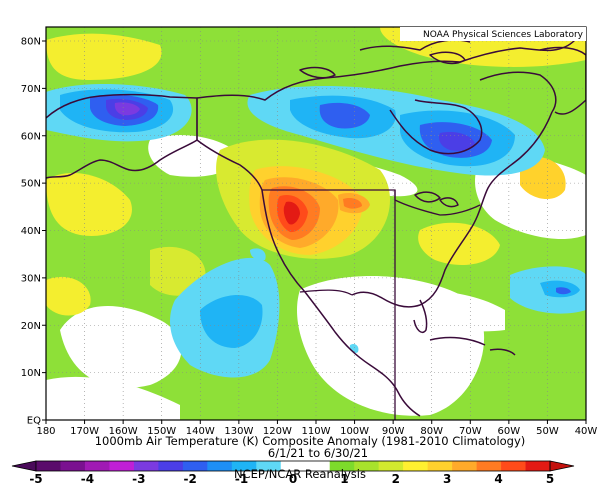  What do you see at coordinates (31, 42) in the screenshot?
I see `lat-tick-label: 80N` at bounding box center [31, 42].